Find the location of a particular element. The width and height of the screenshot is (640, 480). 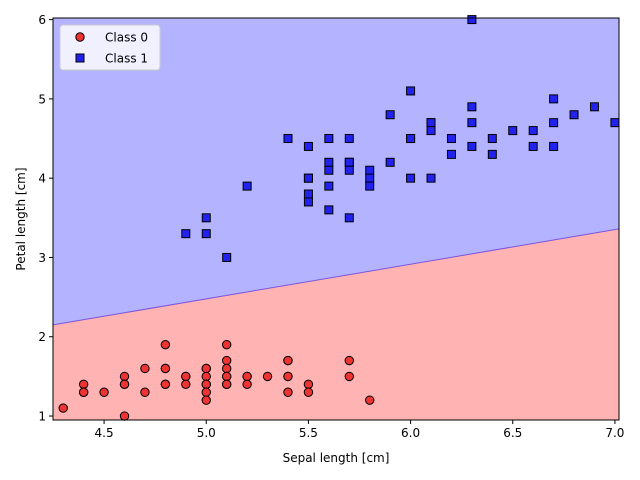

legend-box is located at coordinates (110, 47).